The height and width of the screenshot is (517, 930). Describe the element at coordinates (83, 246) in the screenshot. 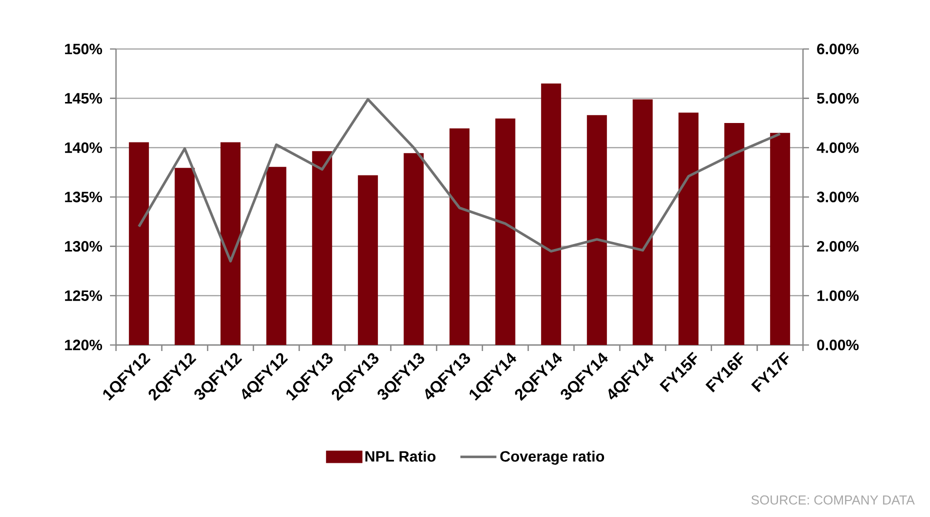

I see `y-tick-label: 130%` at that location.